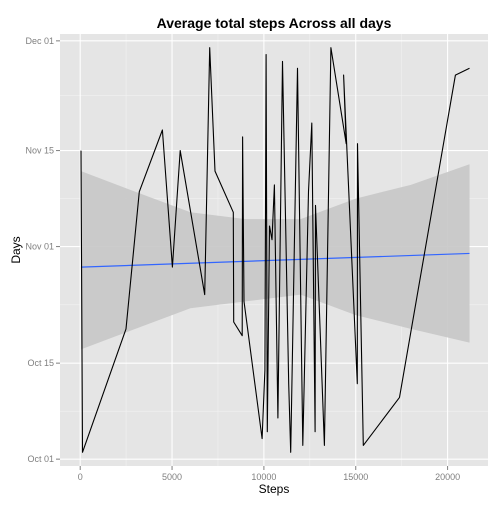  What do you see at coordinates (263, 477) in the screenshot?
I see `x-tick-label: 10000` at bounding box center [263, 477].